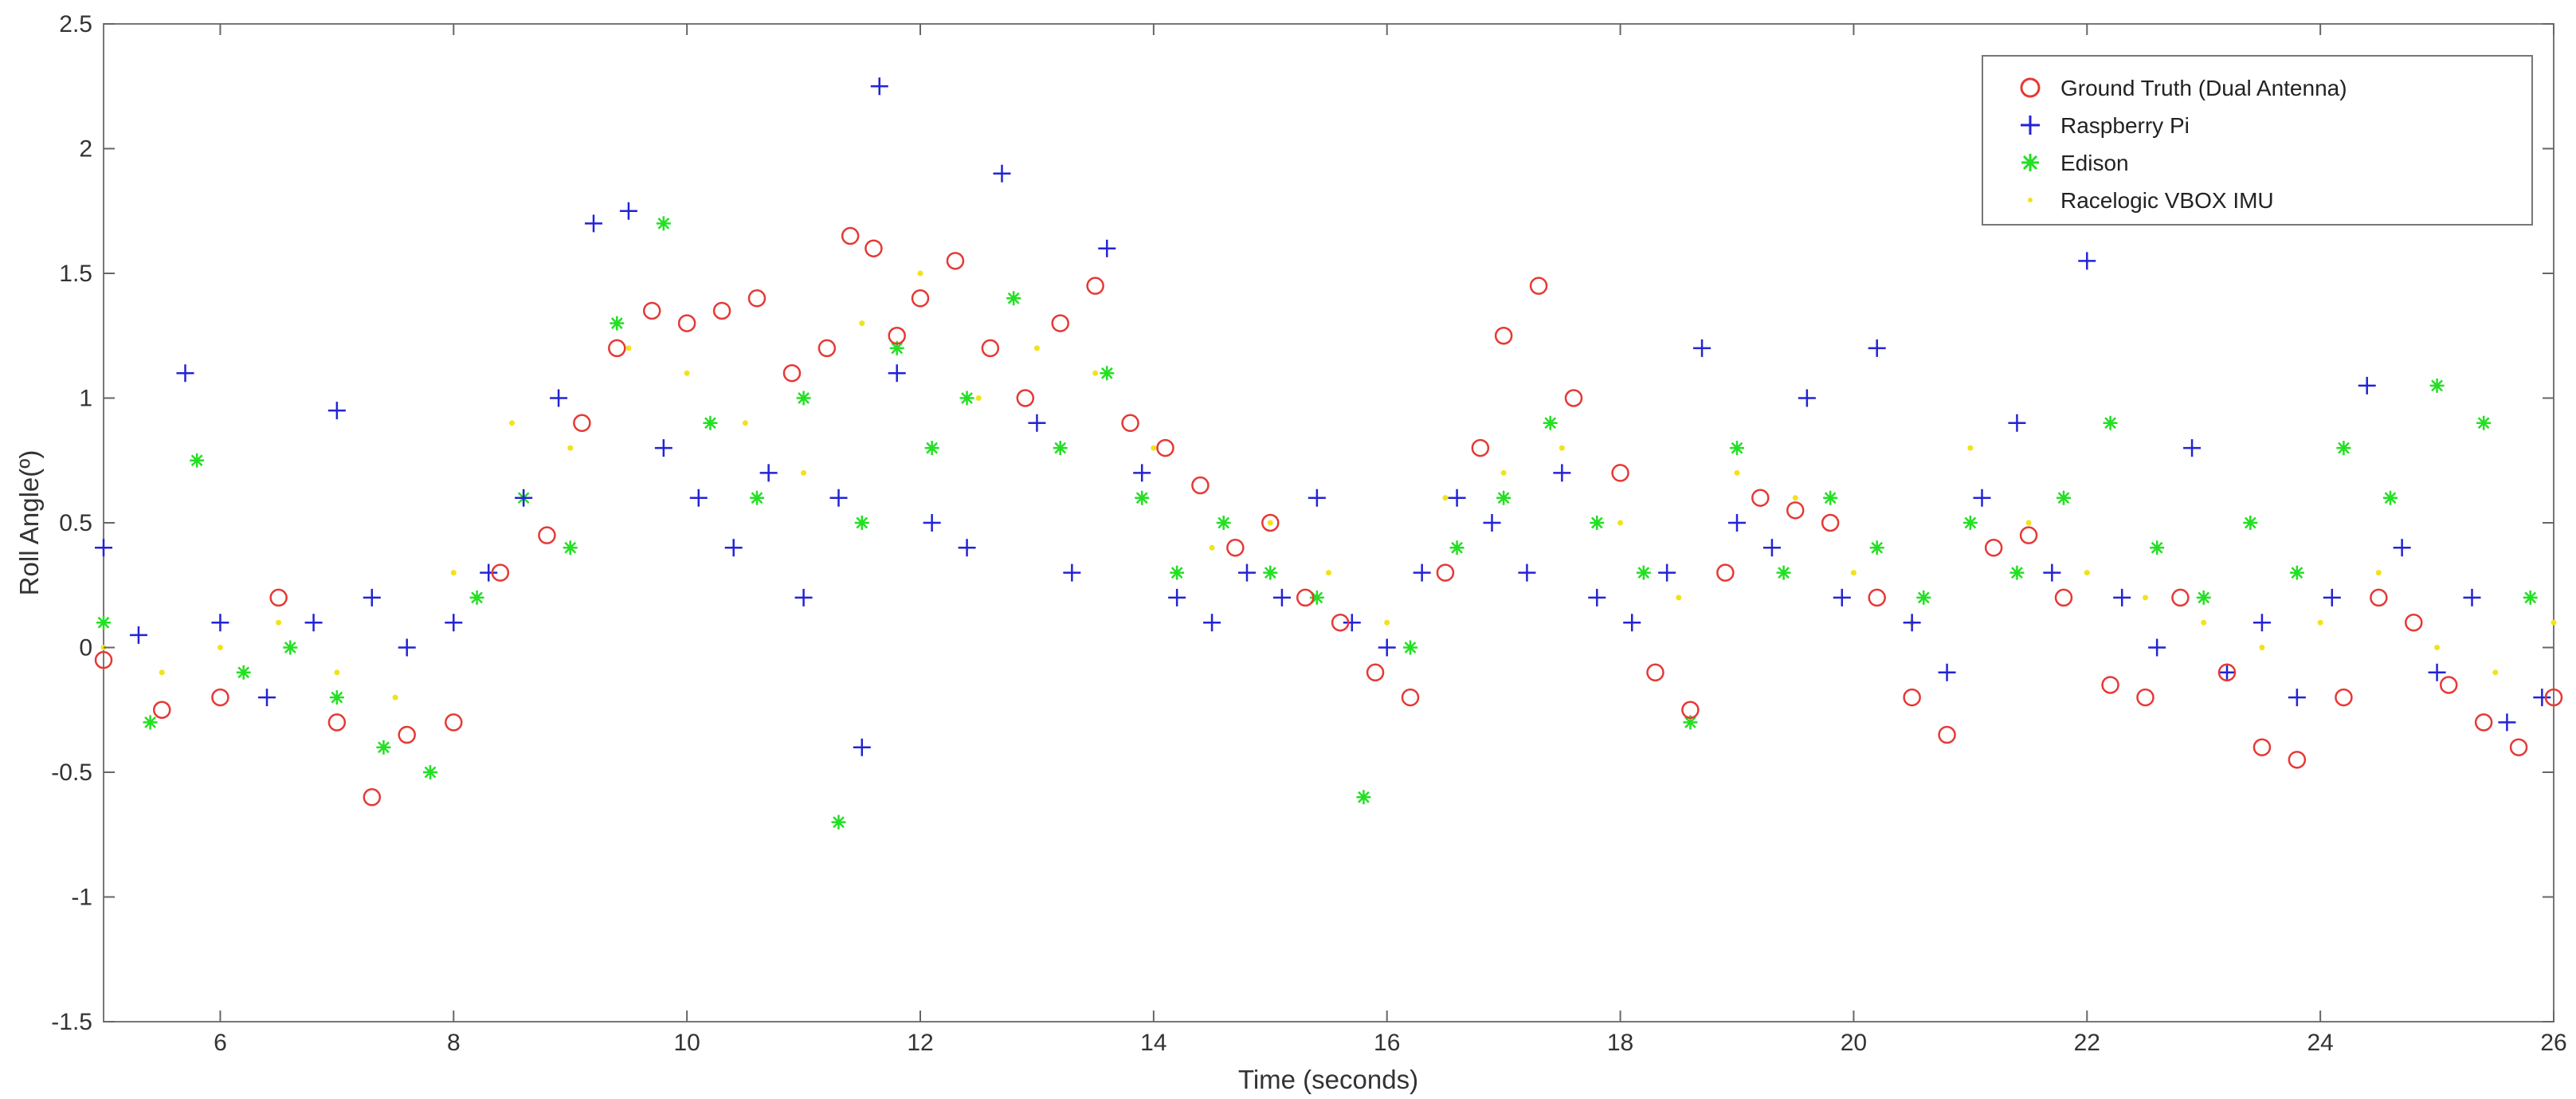 The image size is (2576, 1099). Describe the element at coordinates (2087, 1043) in the screenshot. I see `x-tick-label: 22` at that location.